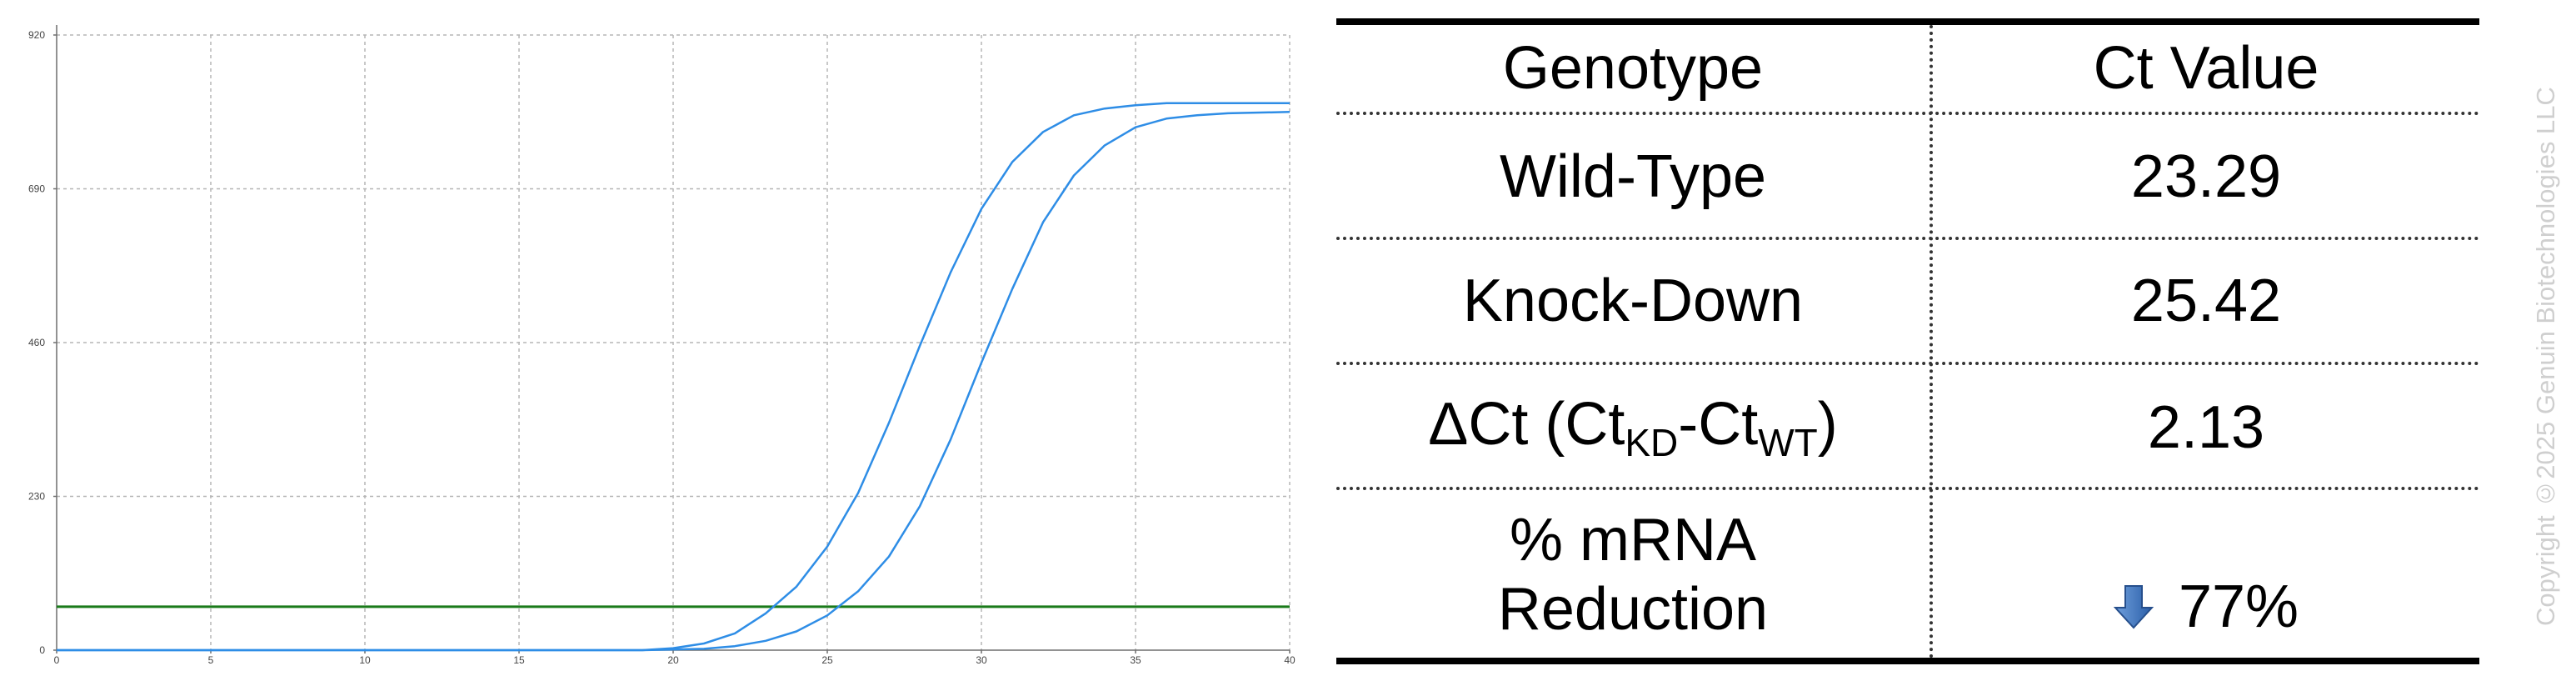 The image size is (2576, 681). I want to click on row-delta-ct-label: ΔCt (CtKD-CtWT), so click(1633, 428).